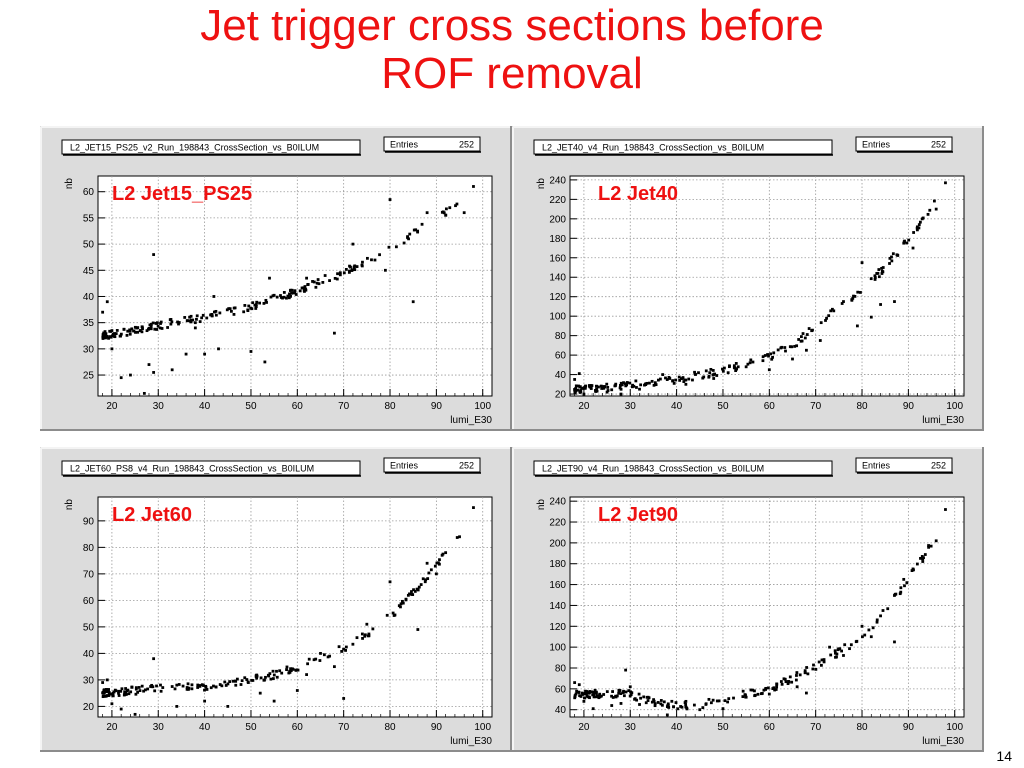 The width and height of the screenshot is (1024, 768). What do you see at coordinates (631, 727) in the screenshot?
I see `x-tick-label: 30` at bounding box center [631, 727].